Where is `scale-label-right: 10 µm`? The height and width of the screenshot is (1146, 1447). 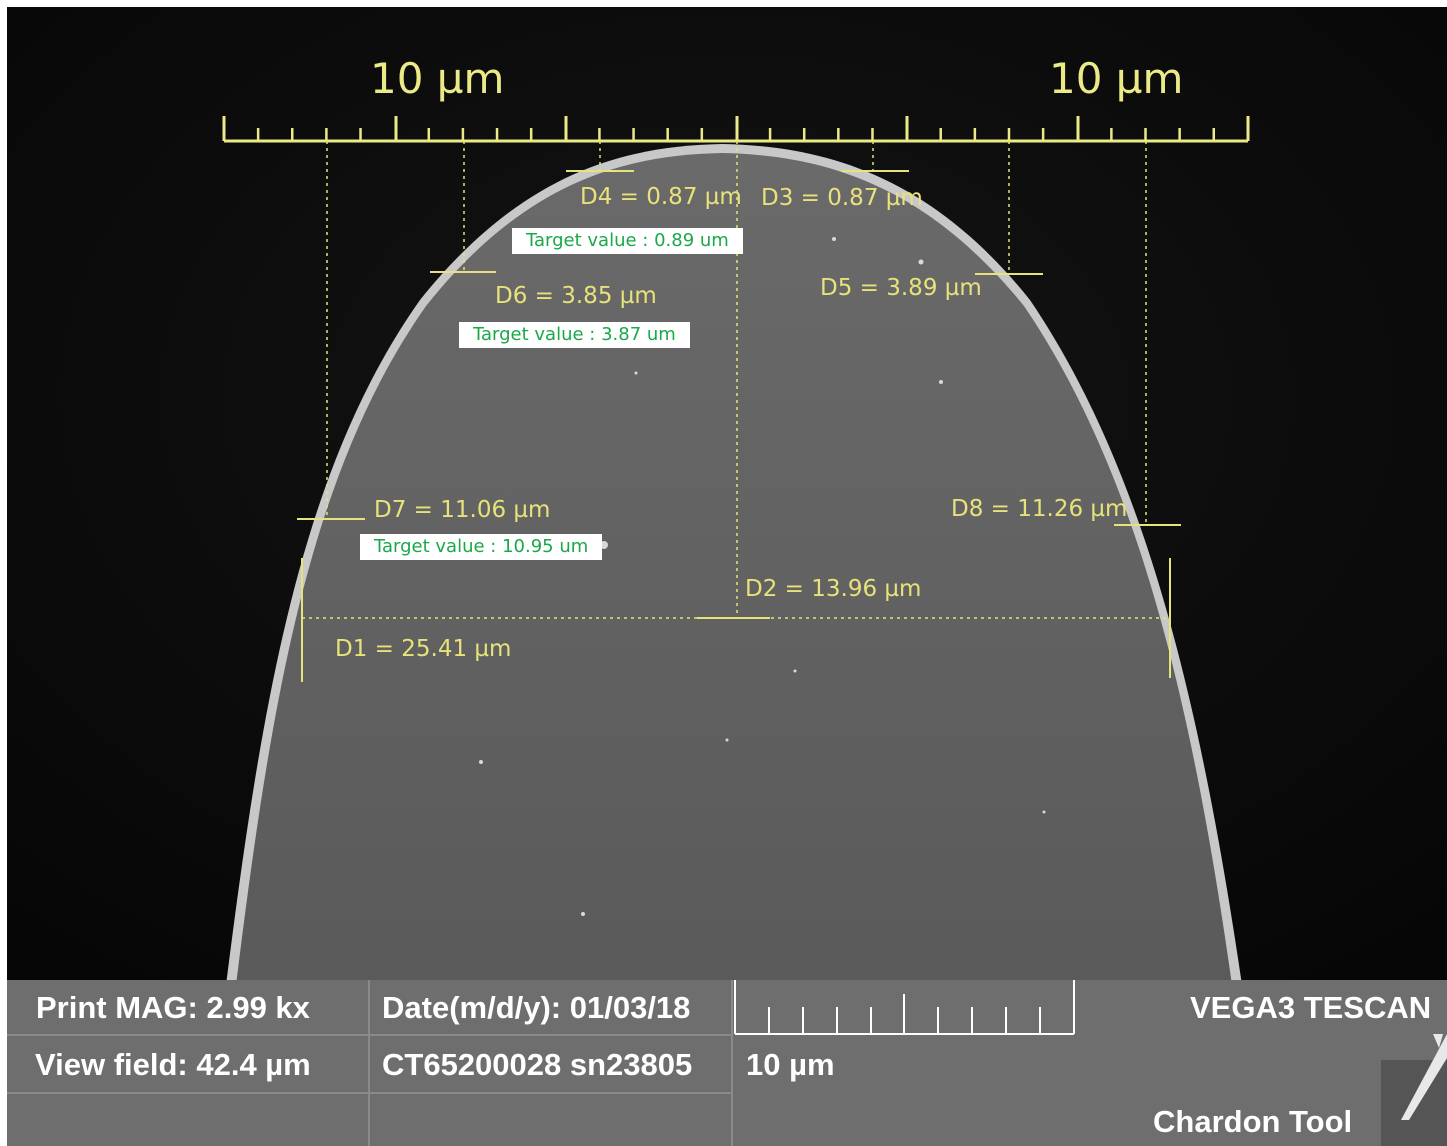
scale-label-right: 10 µm is located at coordinates (1116, 78).